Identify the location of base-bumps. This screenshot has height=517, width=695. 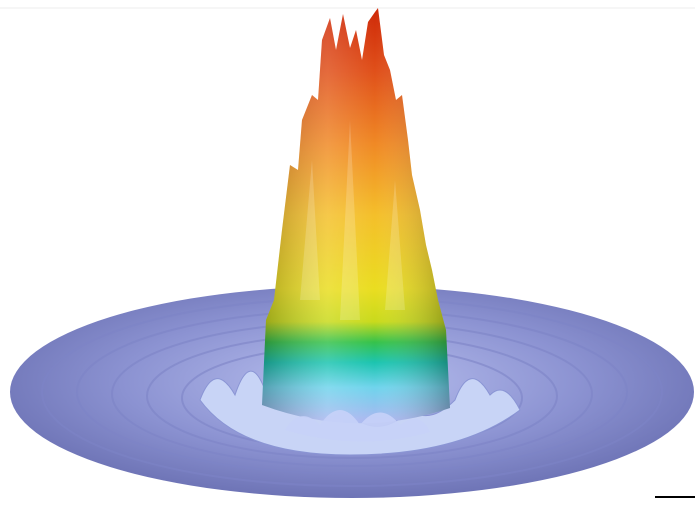
(360, 413).